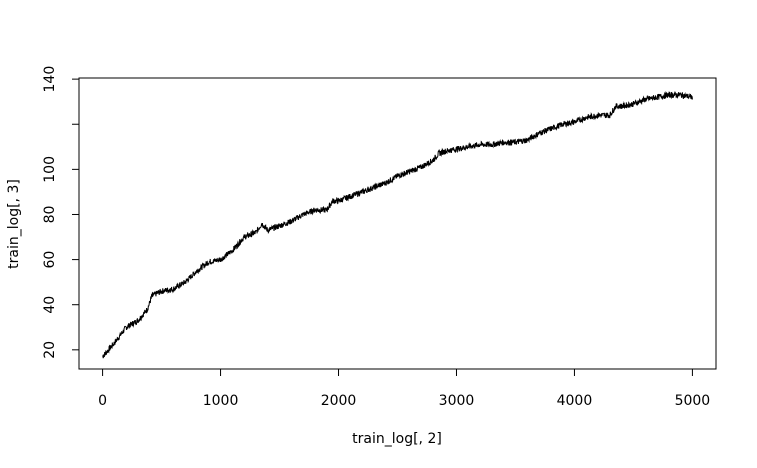 The height and width of the screenshot is (468, 757). What do you see at coordinates (457, 401) in the screenshot?
I see `x-tick-label: 3000` at bounding box center [457, 401].